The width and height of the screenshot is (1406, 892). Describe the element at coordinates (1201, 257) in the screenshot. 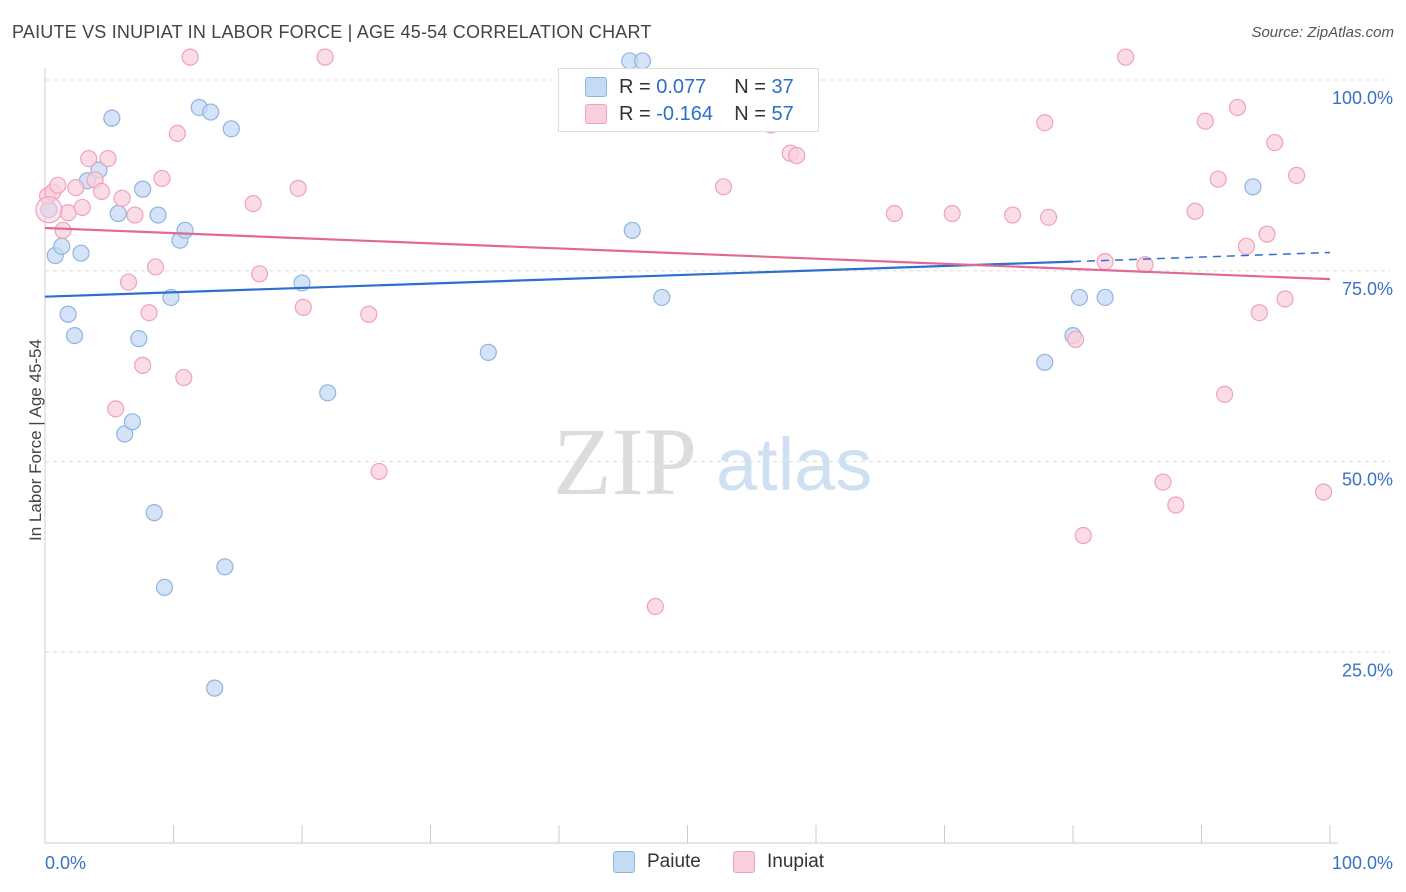

I see `paiute-trend-extension` at that location.